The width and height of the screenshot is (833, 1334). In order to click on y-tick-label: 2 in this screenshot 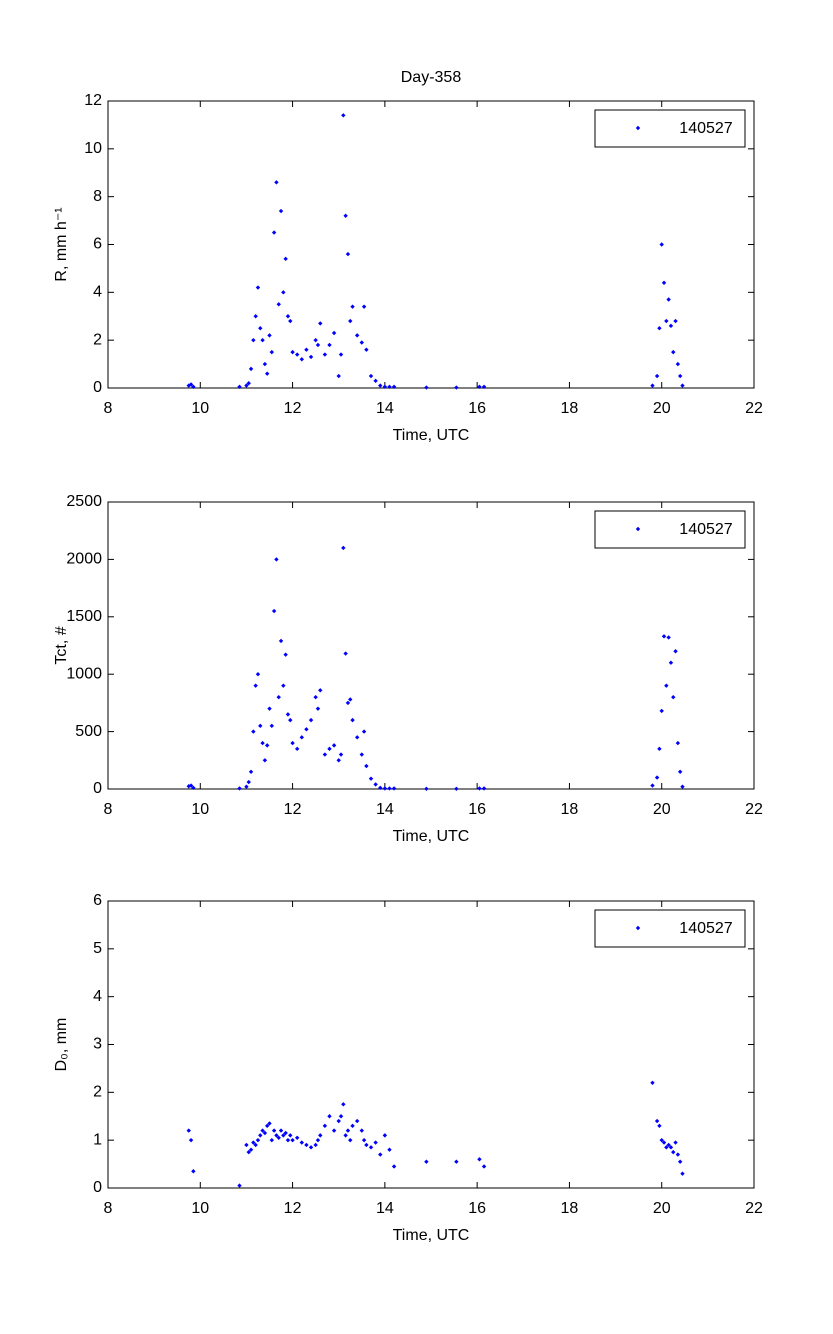, I will do `click(97, 339)`.